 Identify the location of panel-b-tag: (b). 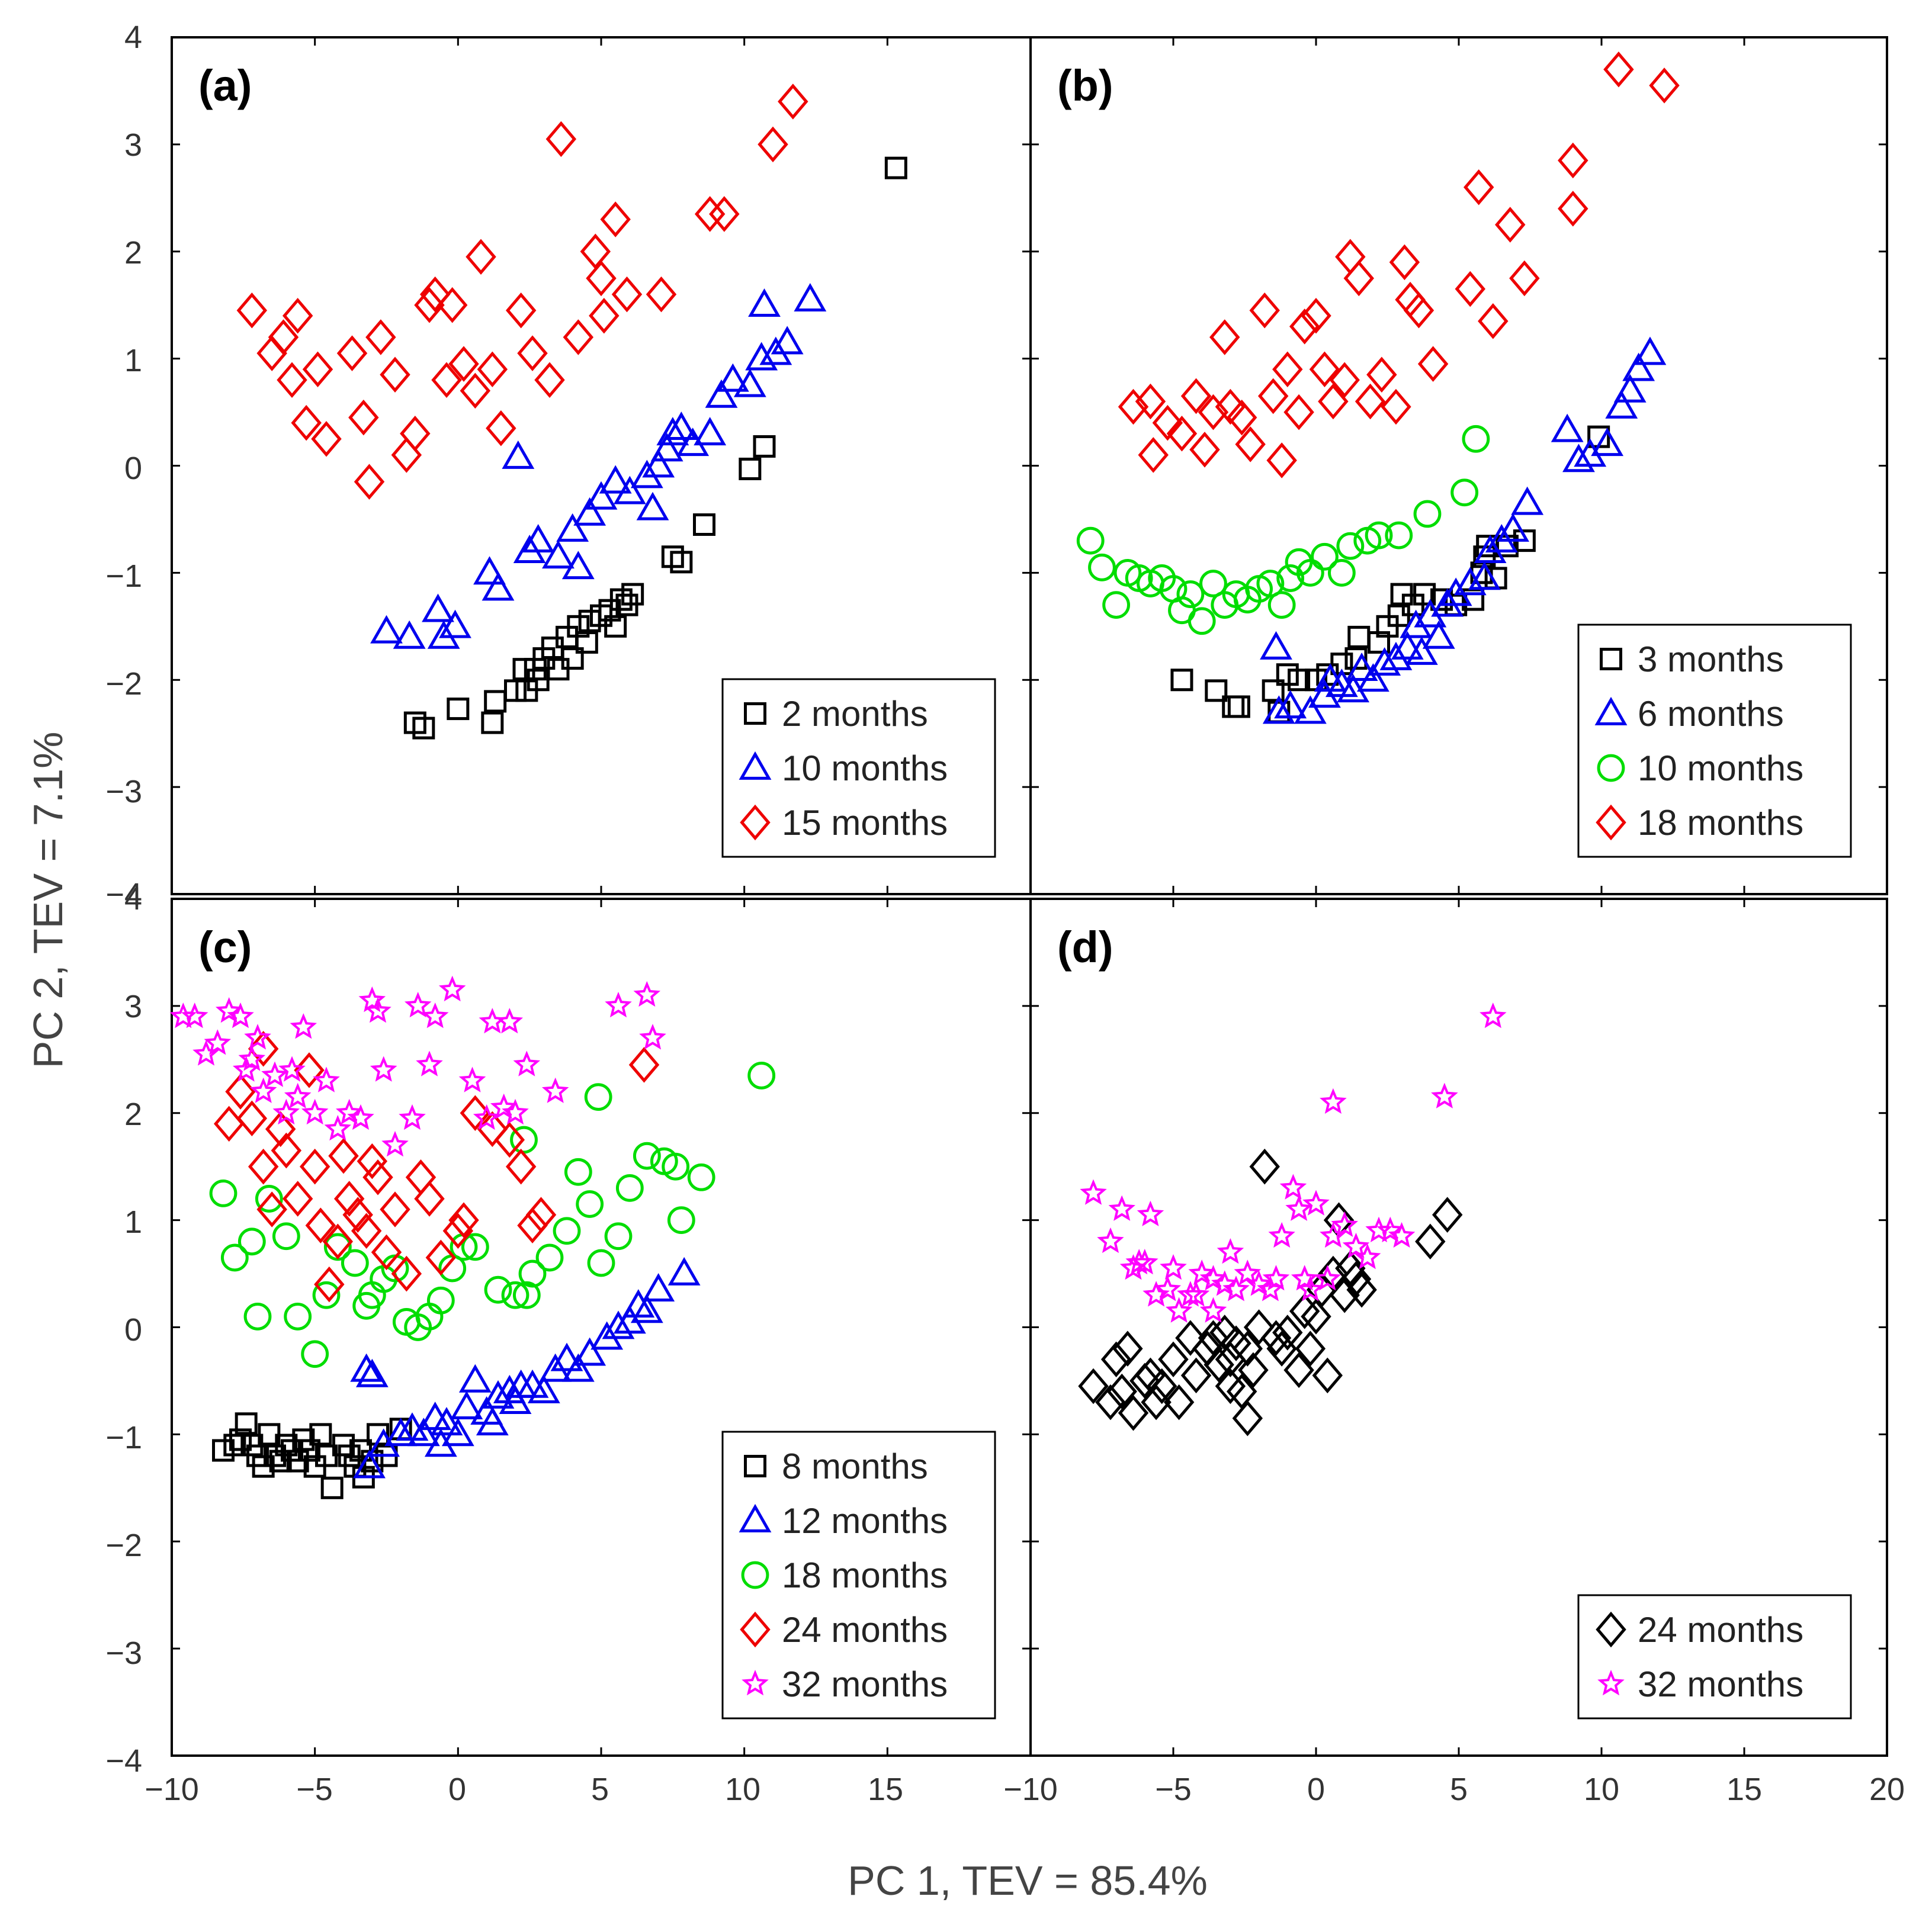
(1085, 86).